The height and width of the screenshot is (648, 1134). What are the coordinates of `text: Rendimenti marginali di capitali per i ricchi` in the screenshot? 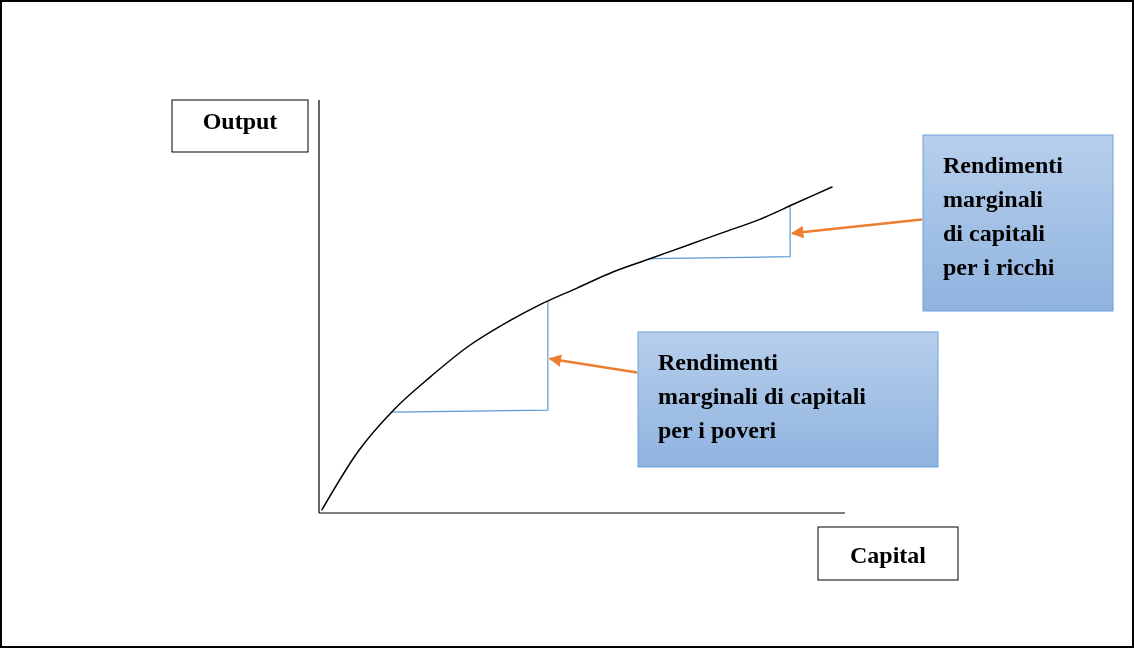 It's located at (1003, 216).